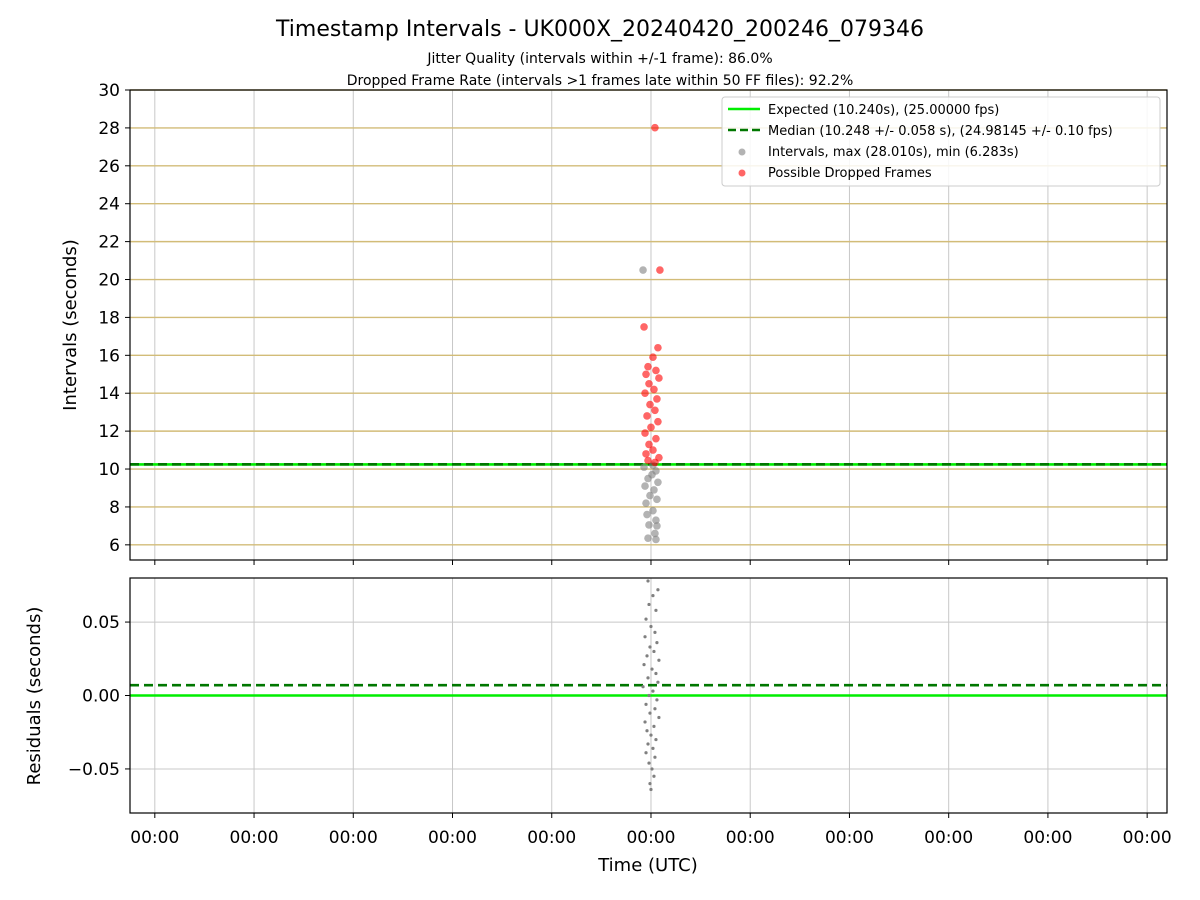 This screenshot has width=1200, height=900. I want to click on intervals-y-tick-label: 20, so click(109, 281).